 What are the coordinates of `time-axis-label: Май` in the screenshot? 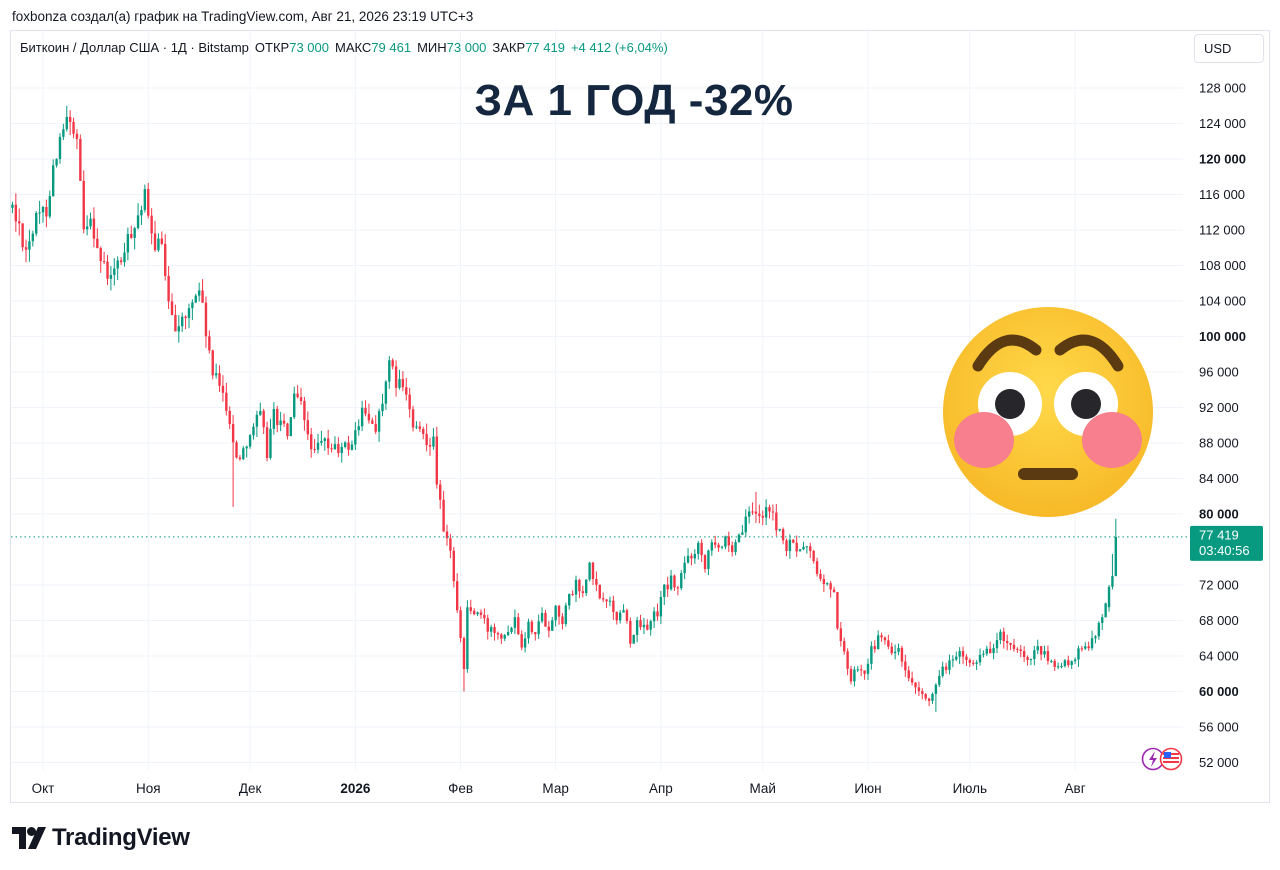 It's located at (763, 788).